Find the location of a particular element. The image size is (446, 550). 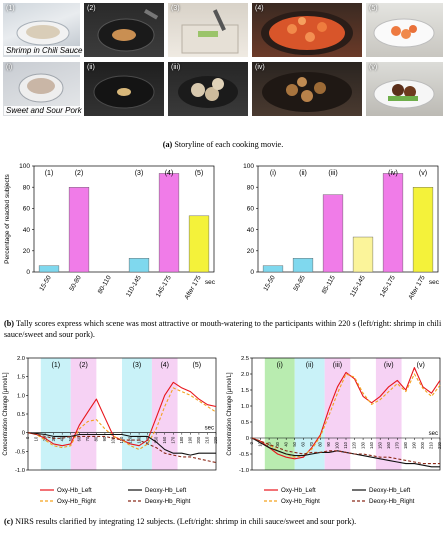

x-tick-label: 180 is located at coordinates (181, 440).